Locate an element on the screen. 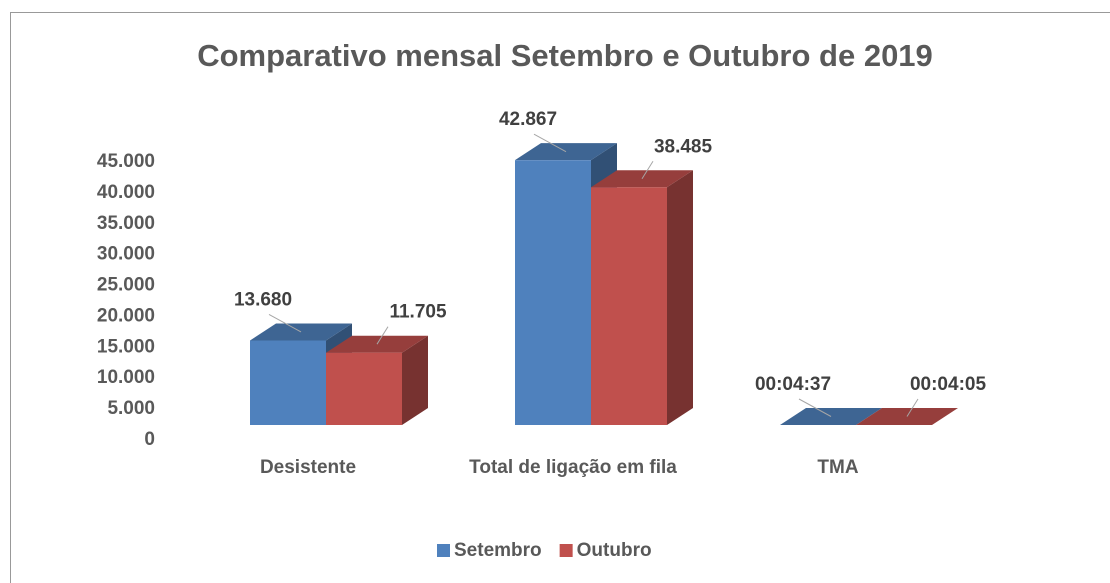  data-label: 13.680 is located at coordinates (263, 300).